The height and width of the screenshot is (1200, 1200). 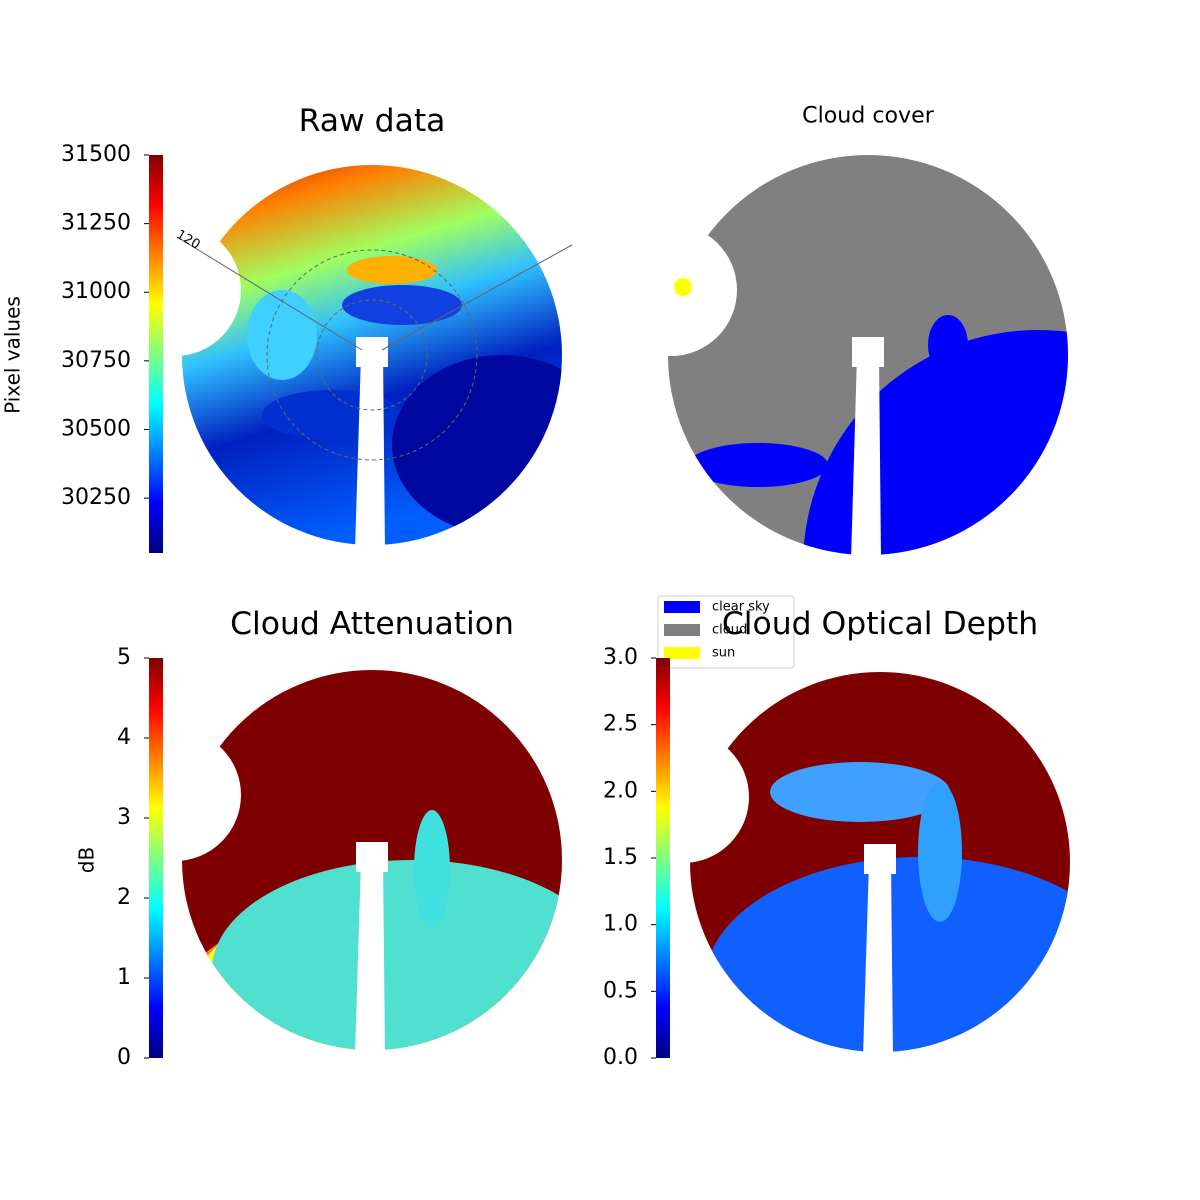 I want to click on panel-title: Cloud cover, so click(x=868, y=116).